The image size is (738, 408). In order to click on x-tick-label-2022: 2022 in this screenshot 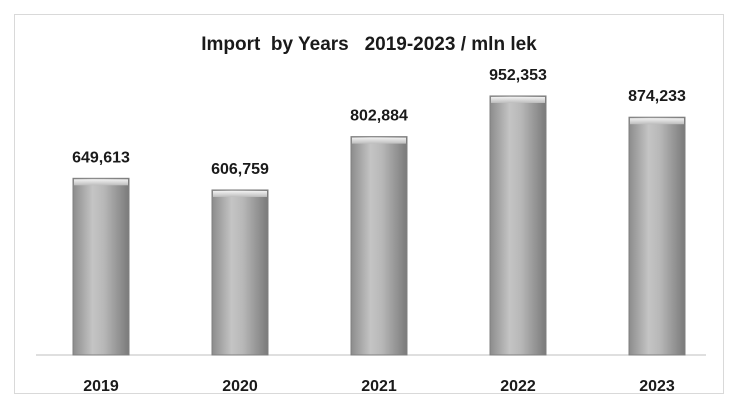, I will do `click(518, 386)`.